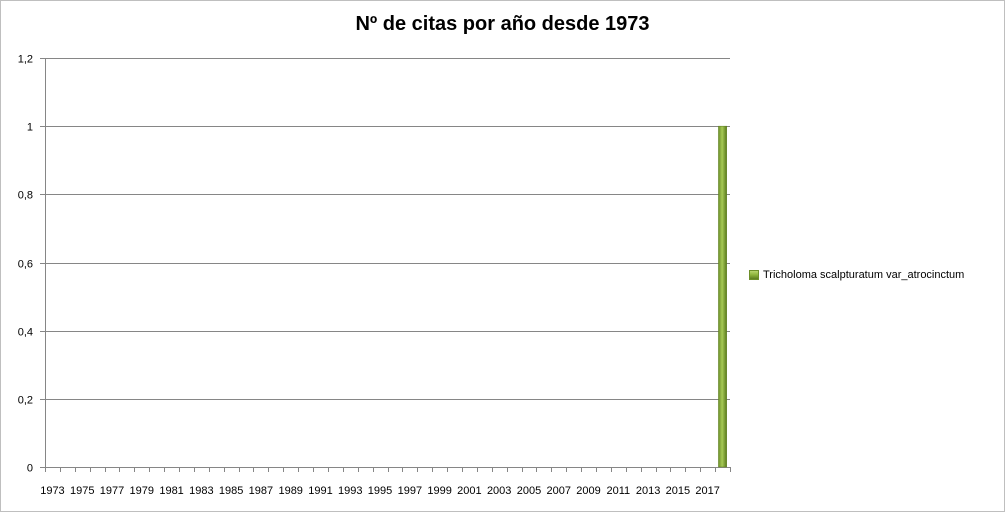  What do you see at coordinates (82, 491) in the screenshot?
I see `x-tick-label: 1975` at bounding box center [82, 491].